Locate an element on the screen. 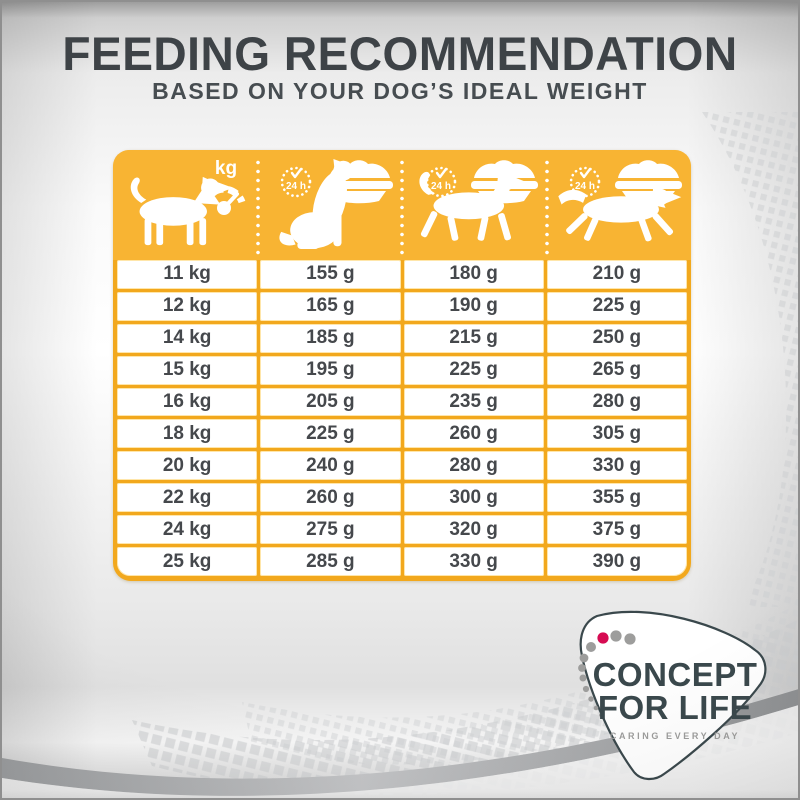 Image resolution: width=800 pixels, height=800 pixels. page-title: FEEDING RECOMMENDATION is located at coordinates (400, 53).